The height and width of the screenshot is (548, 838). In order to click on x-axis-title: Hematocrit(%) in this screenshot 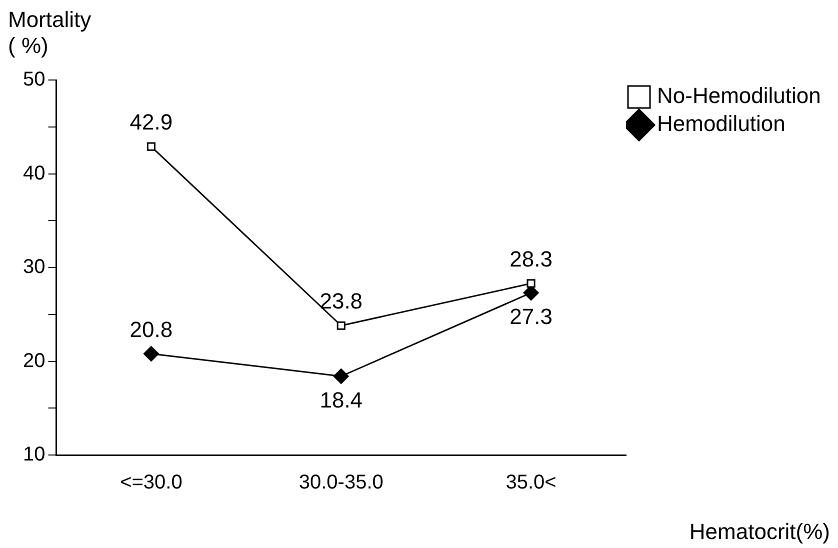, I will do `click(759, 531)`.